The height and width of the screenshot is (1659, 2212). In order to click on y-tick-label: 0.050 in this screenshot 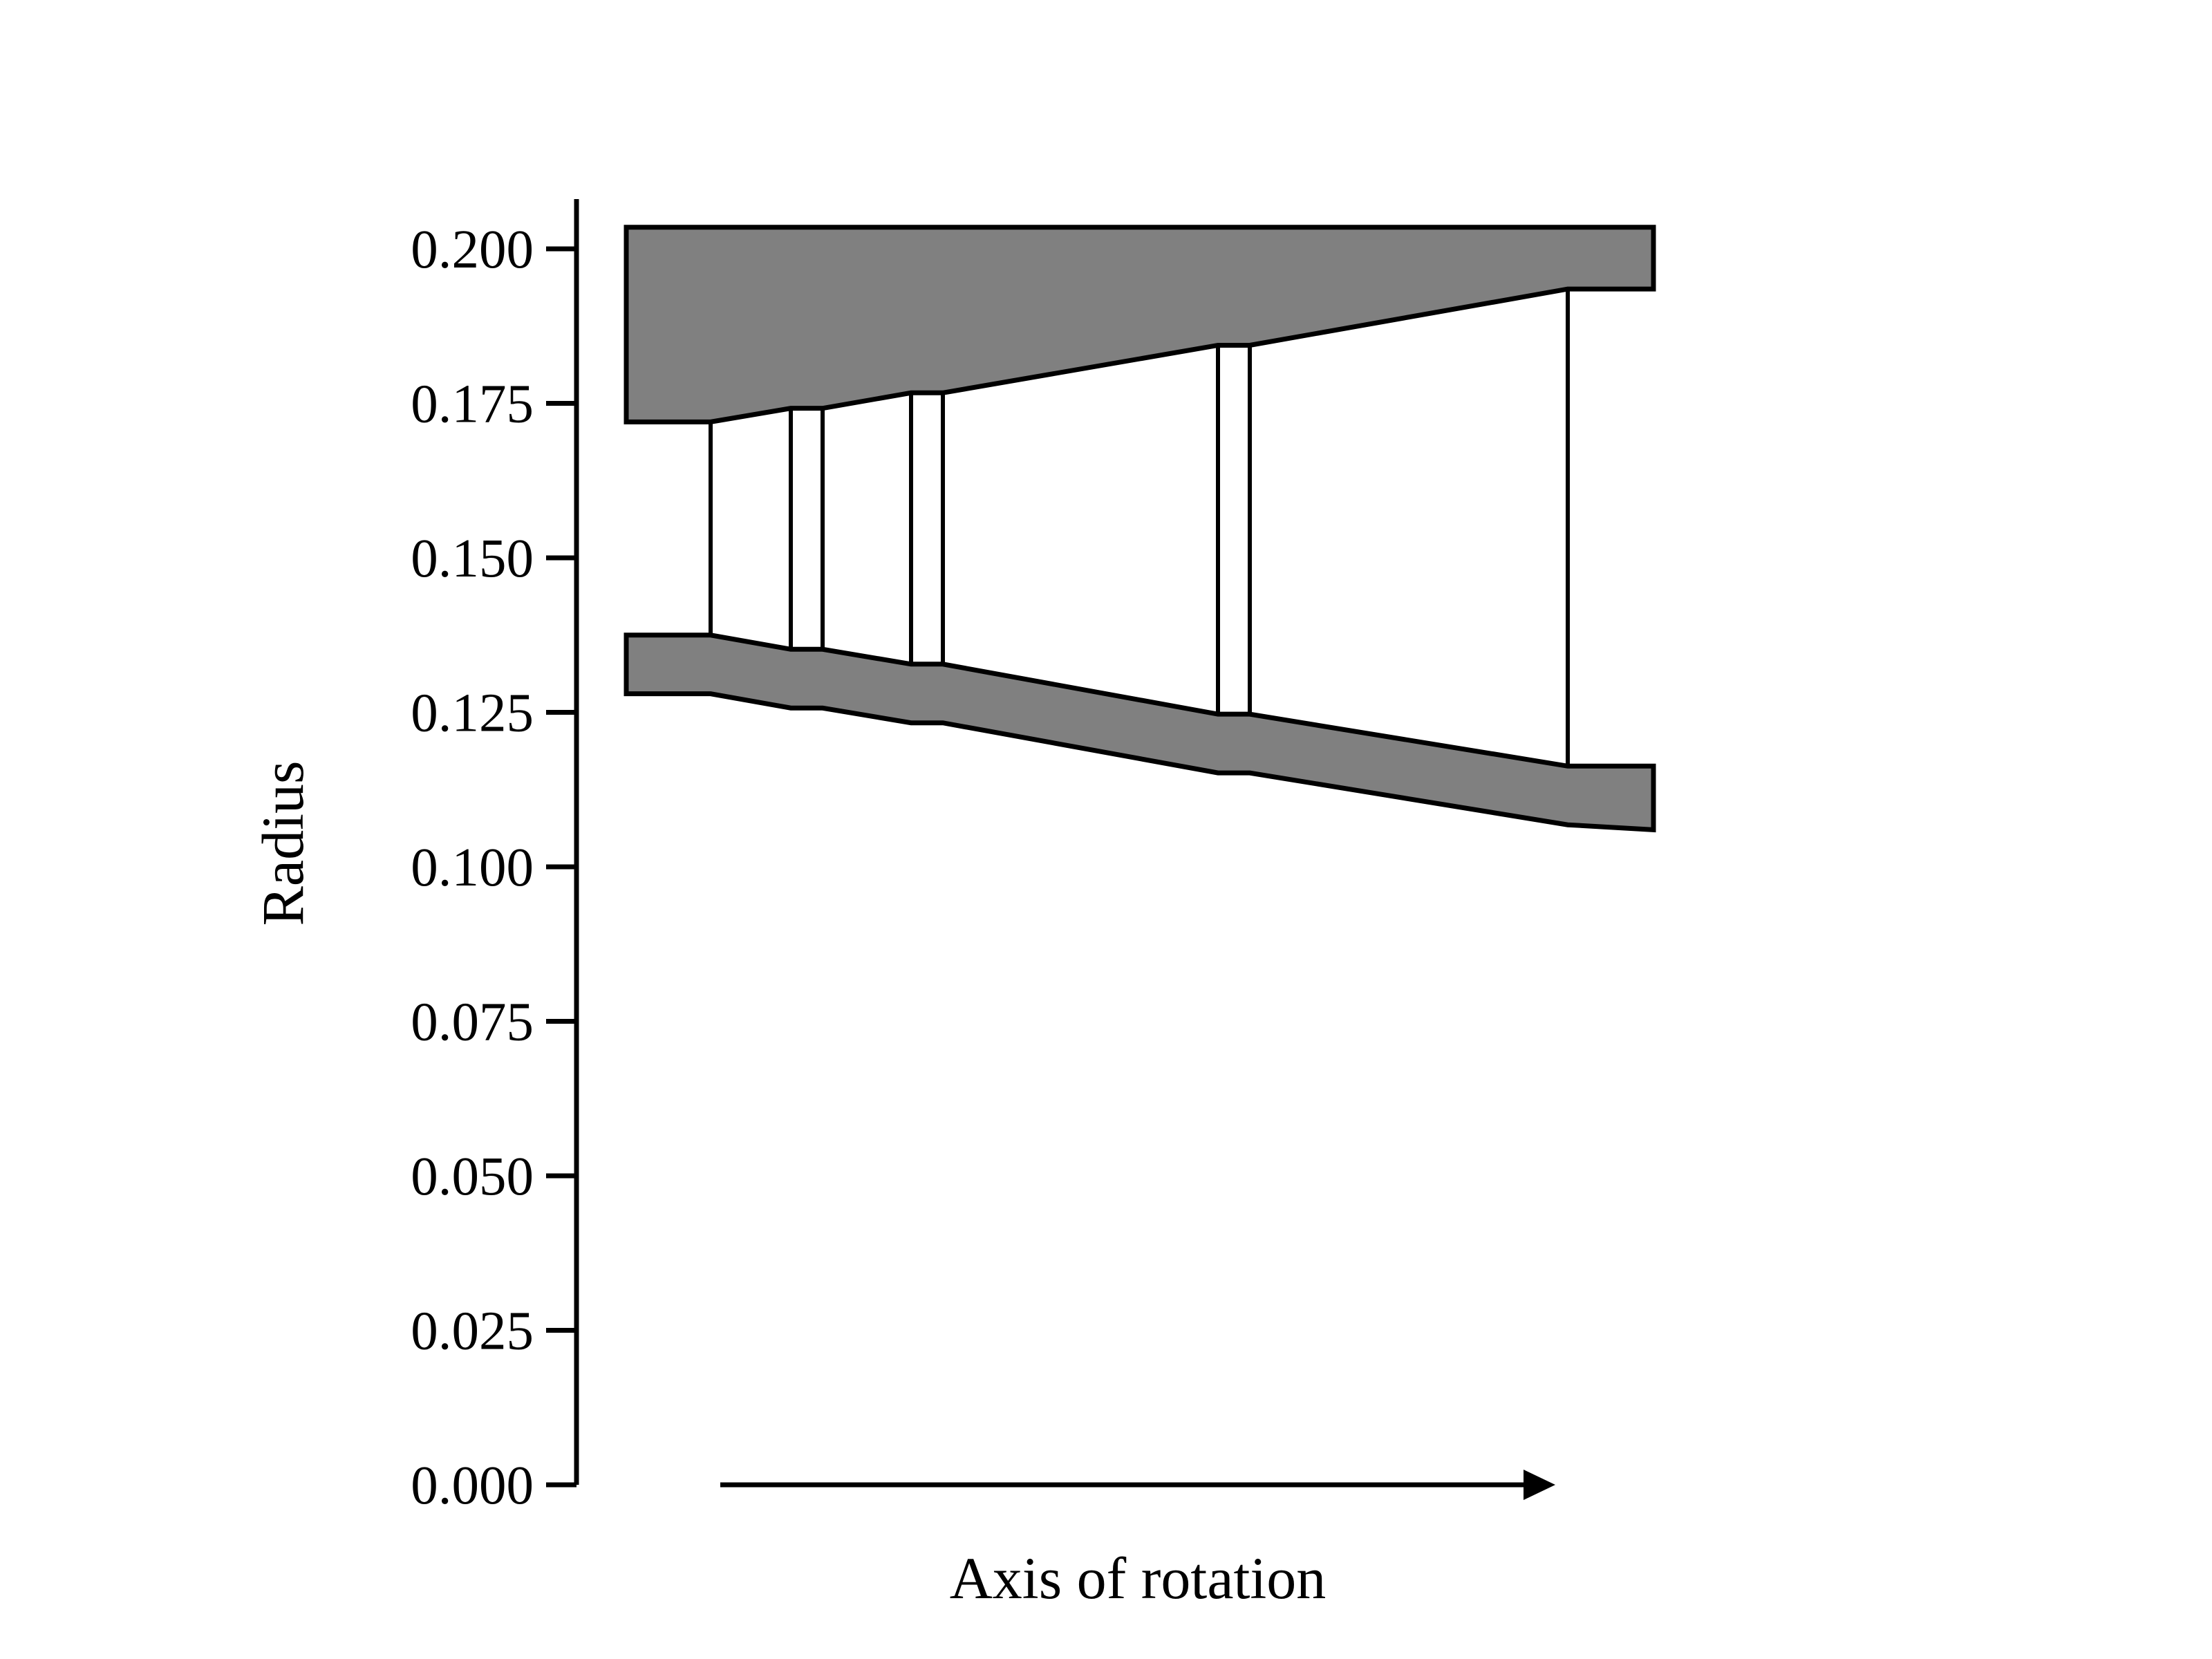, I will do `click(473, 1177)`.